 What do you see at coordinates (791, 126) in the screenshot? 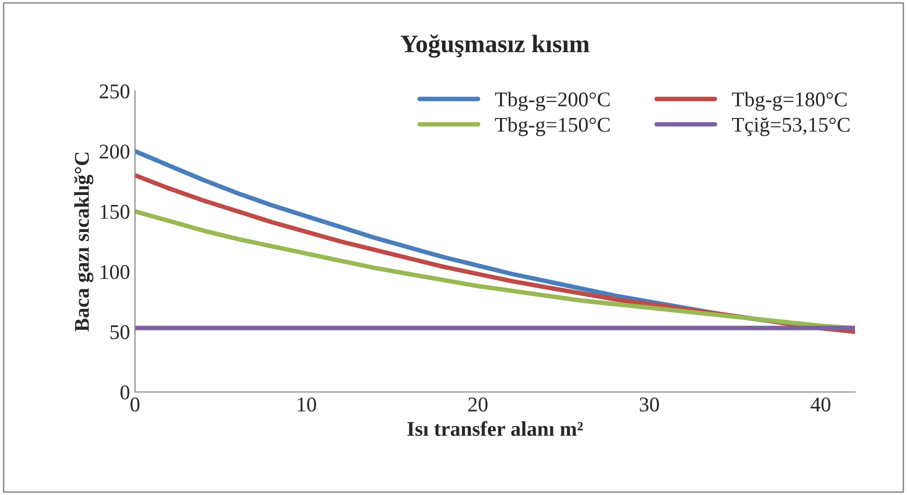
I see `legend-label: Tçiğ=53,15°C` at bounding box center [791, 126].